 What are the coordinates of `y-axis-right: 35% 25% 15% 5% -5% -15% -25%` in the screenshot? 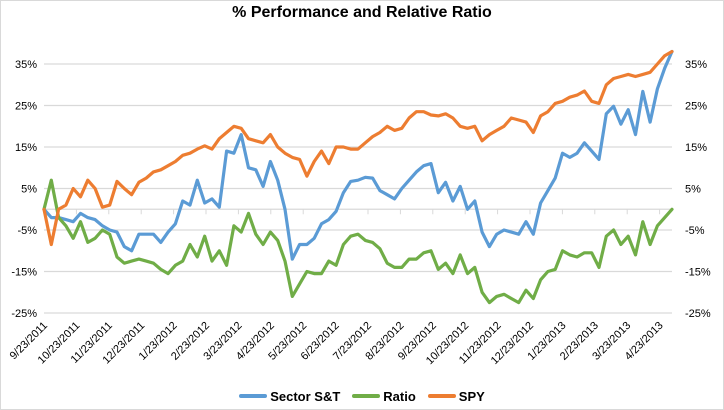 It's located at (698, 189).